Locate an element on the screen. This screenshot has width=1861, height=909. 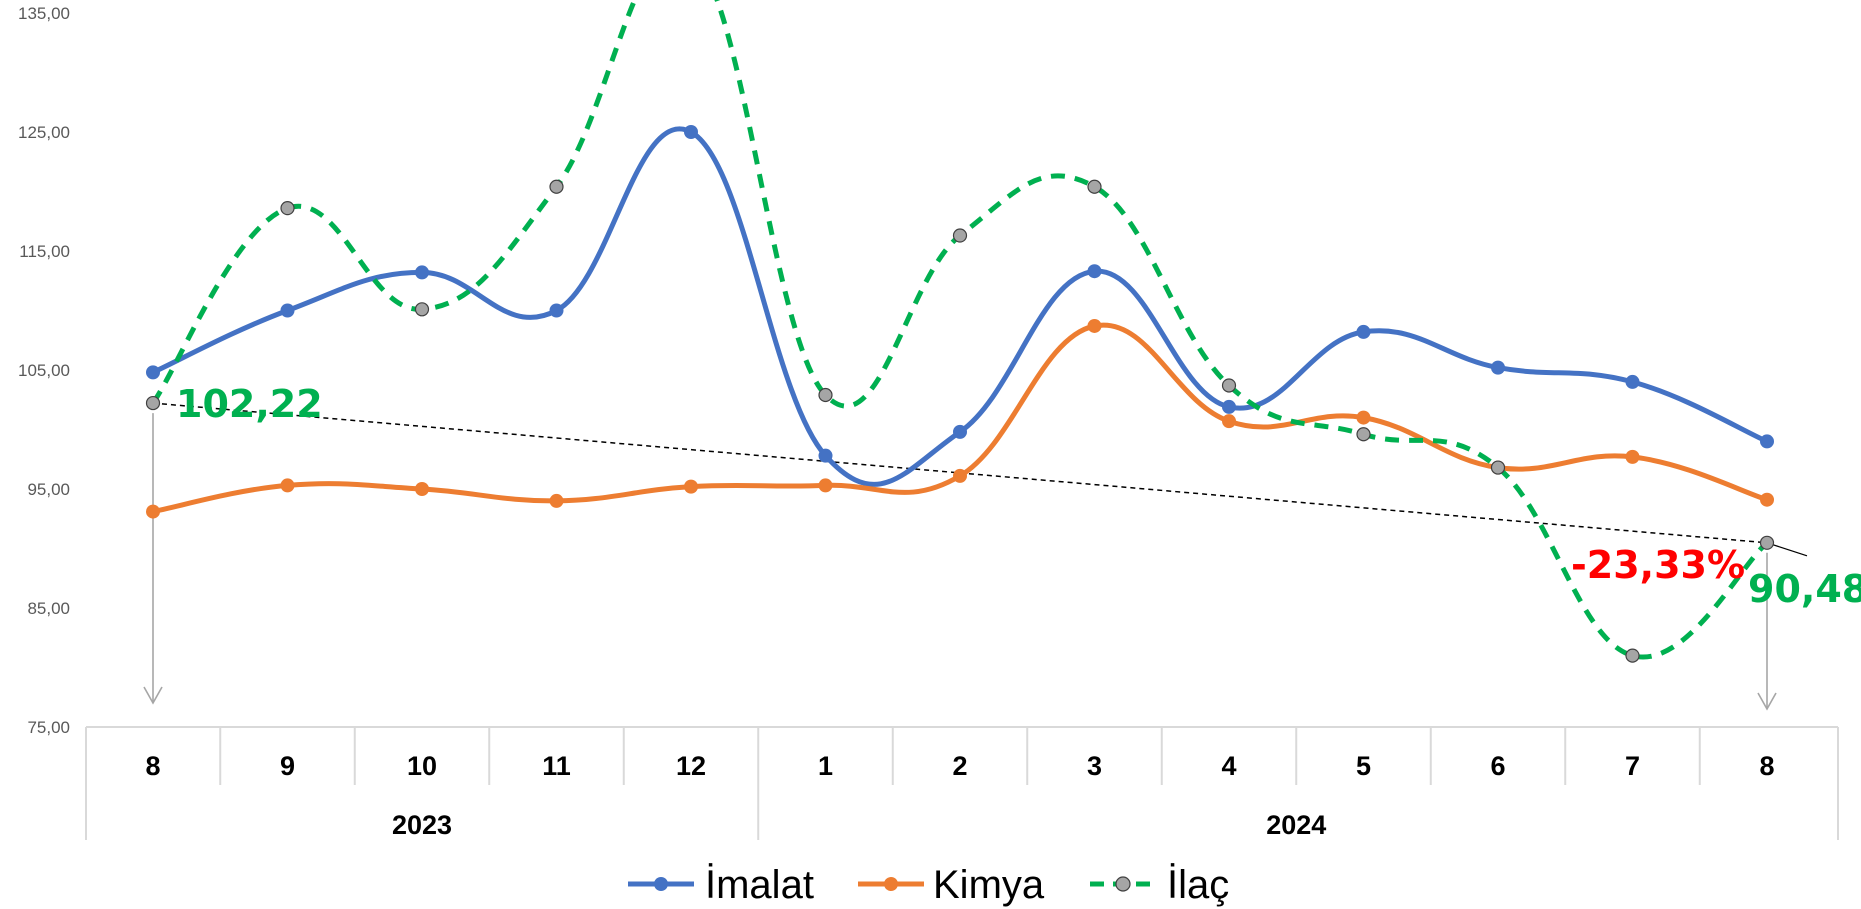
y-tick-label: 85,00 is located at coordinates (48, 608).